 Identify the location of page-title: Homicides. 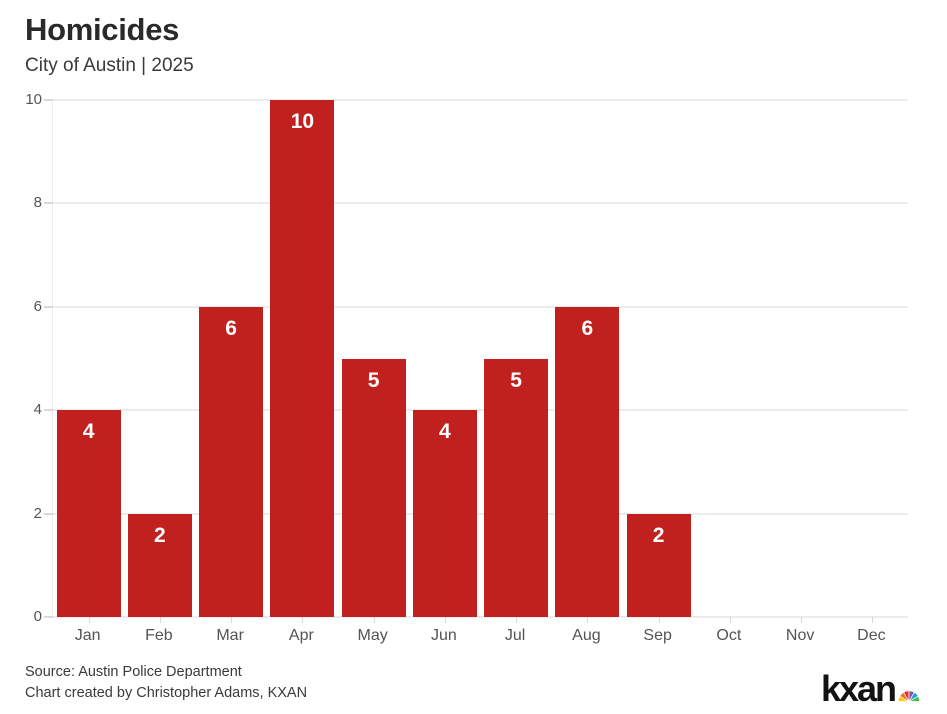
(102, 29).